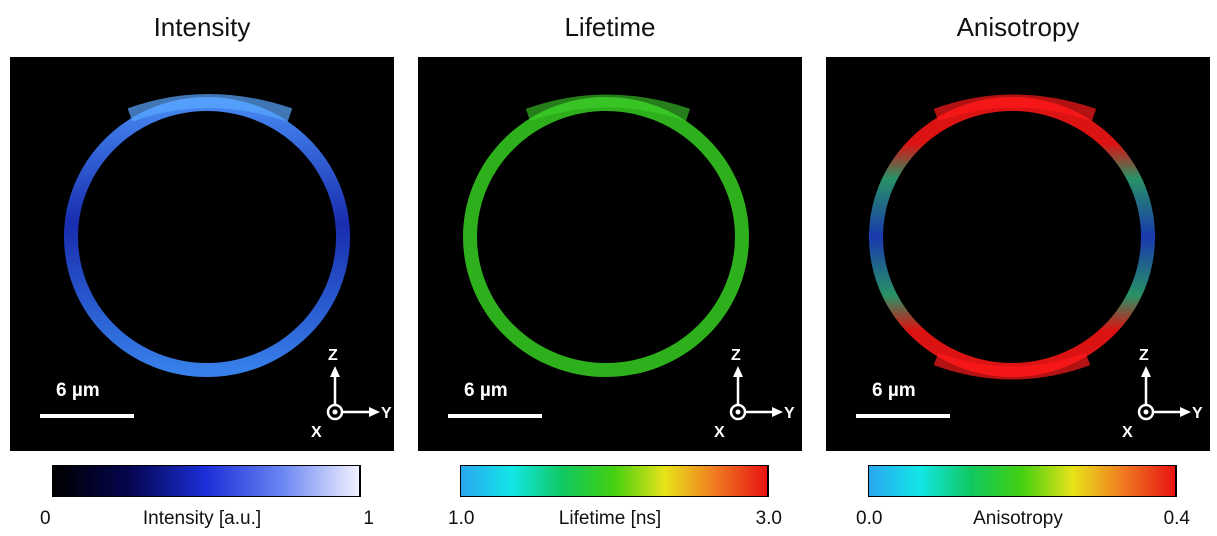 This screenshot has width=1217, height=536. What do you see at coordinates (768, 518) in the screenshot?
I see `colorbar-max: 3.0` at bounding box center [768, 518].